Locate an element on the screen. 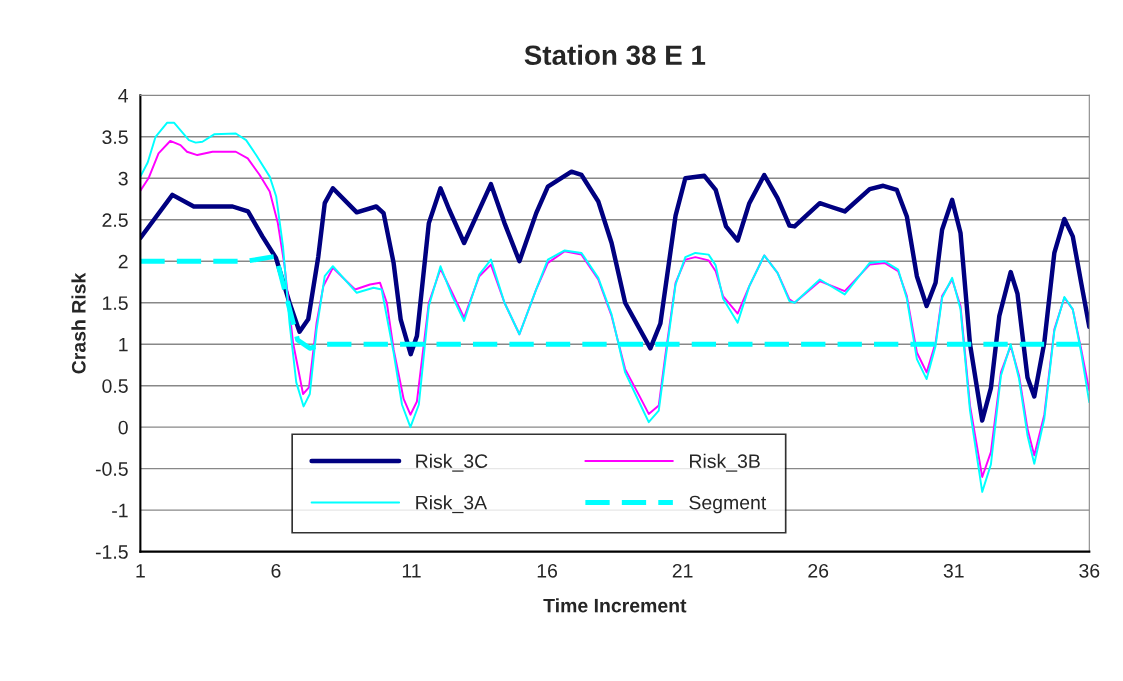  y-tick-label: 2 is located at coordinates (123, 261).